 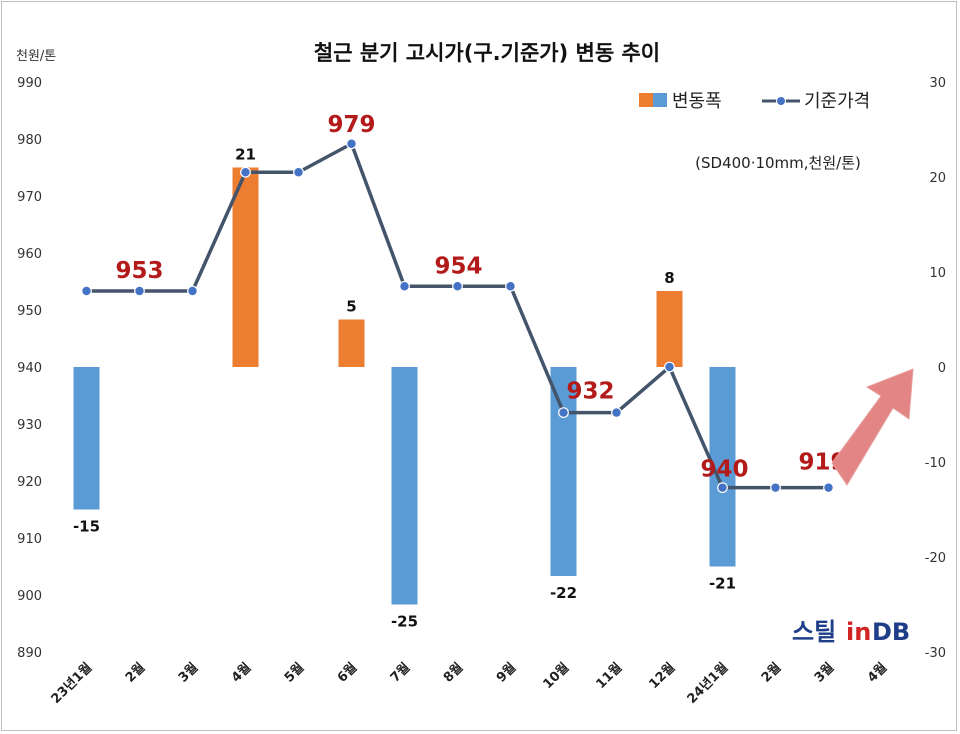 What do you see at coordinates (29, 83) in the screenshot?
I see `left-tick-label: 990` at bounding box center [29, 83].